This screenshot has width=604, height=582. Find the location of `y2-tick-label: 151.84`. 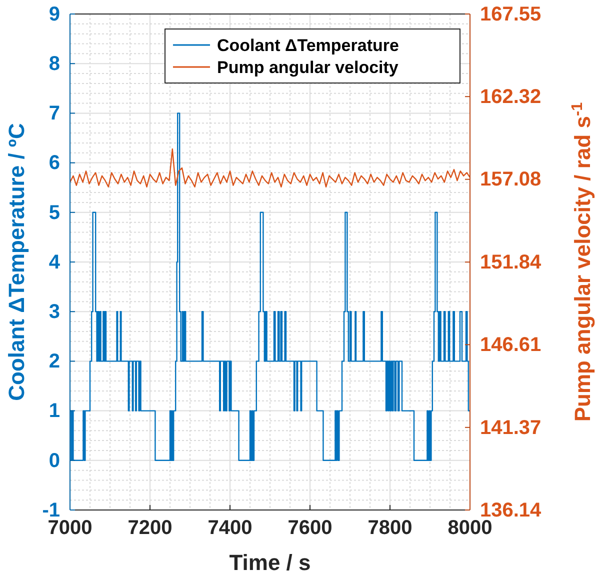

y2-tick-label: 151.84 is located at coordinates (511, 262).